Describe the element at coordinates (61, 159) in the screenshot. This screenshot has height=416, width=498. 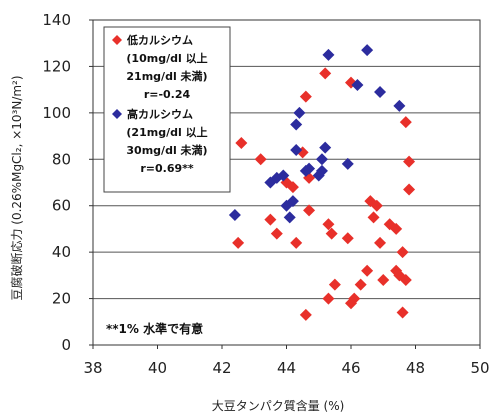
I see `y-tick-label: 80` at that location.